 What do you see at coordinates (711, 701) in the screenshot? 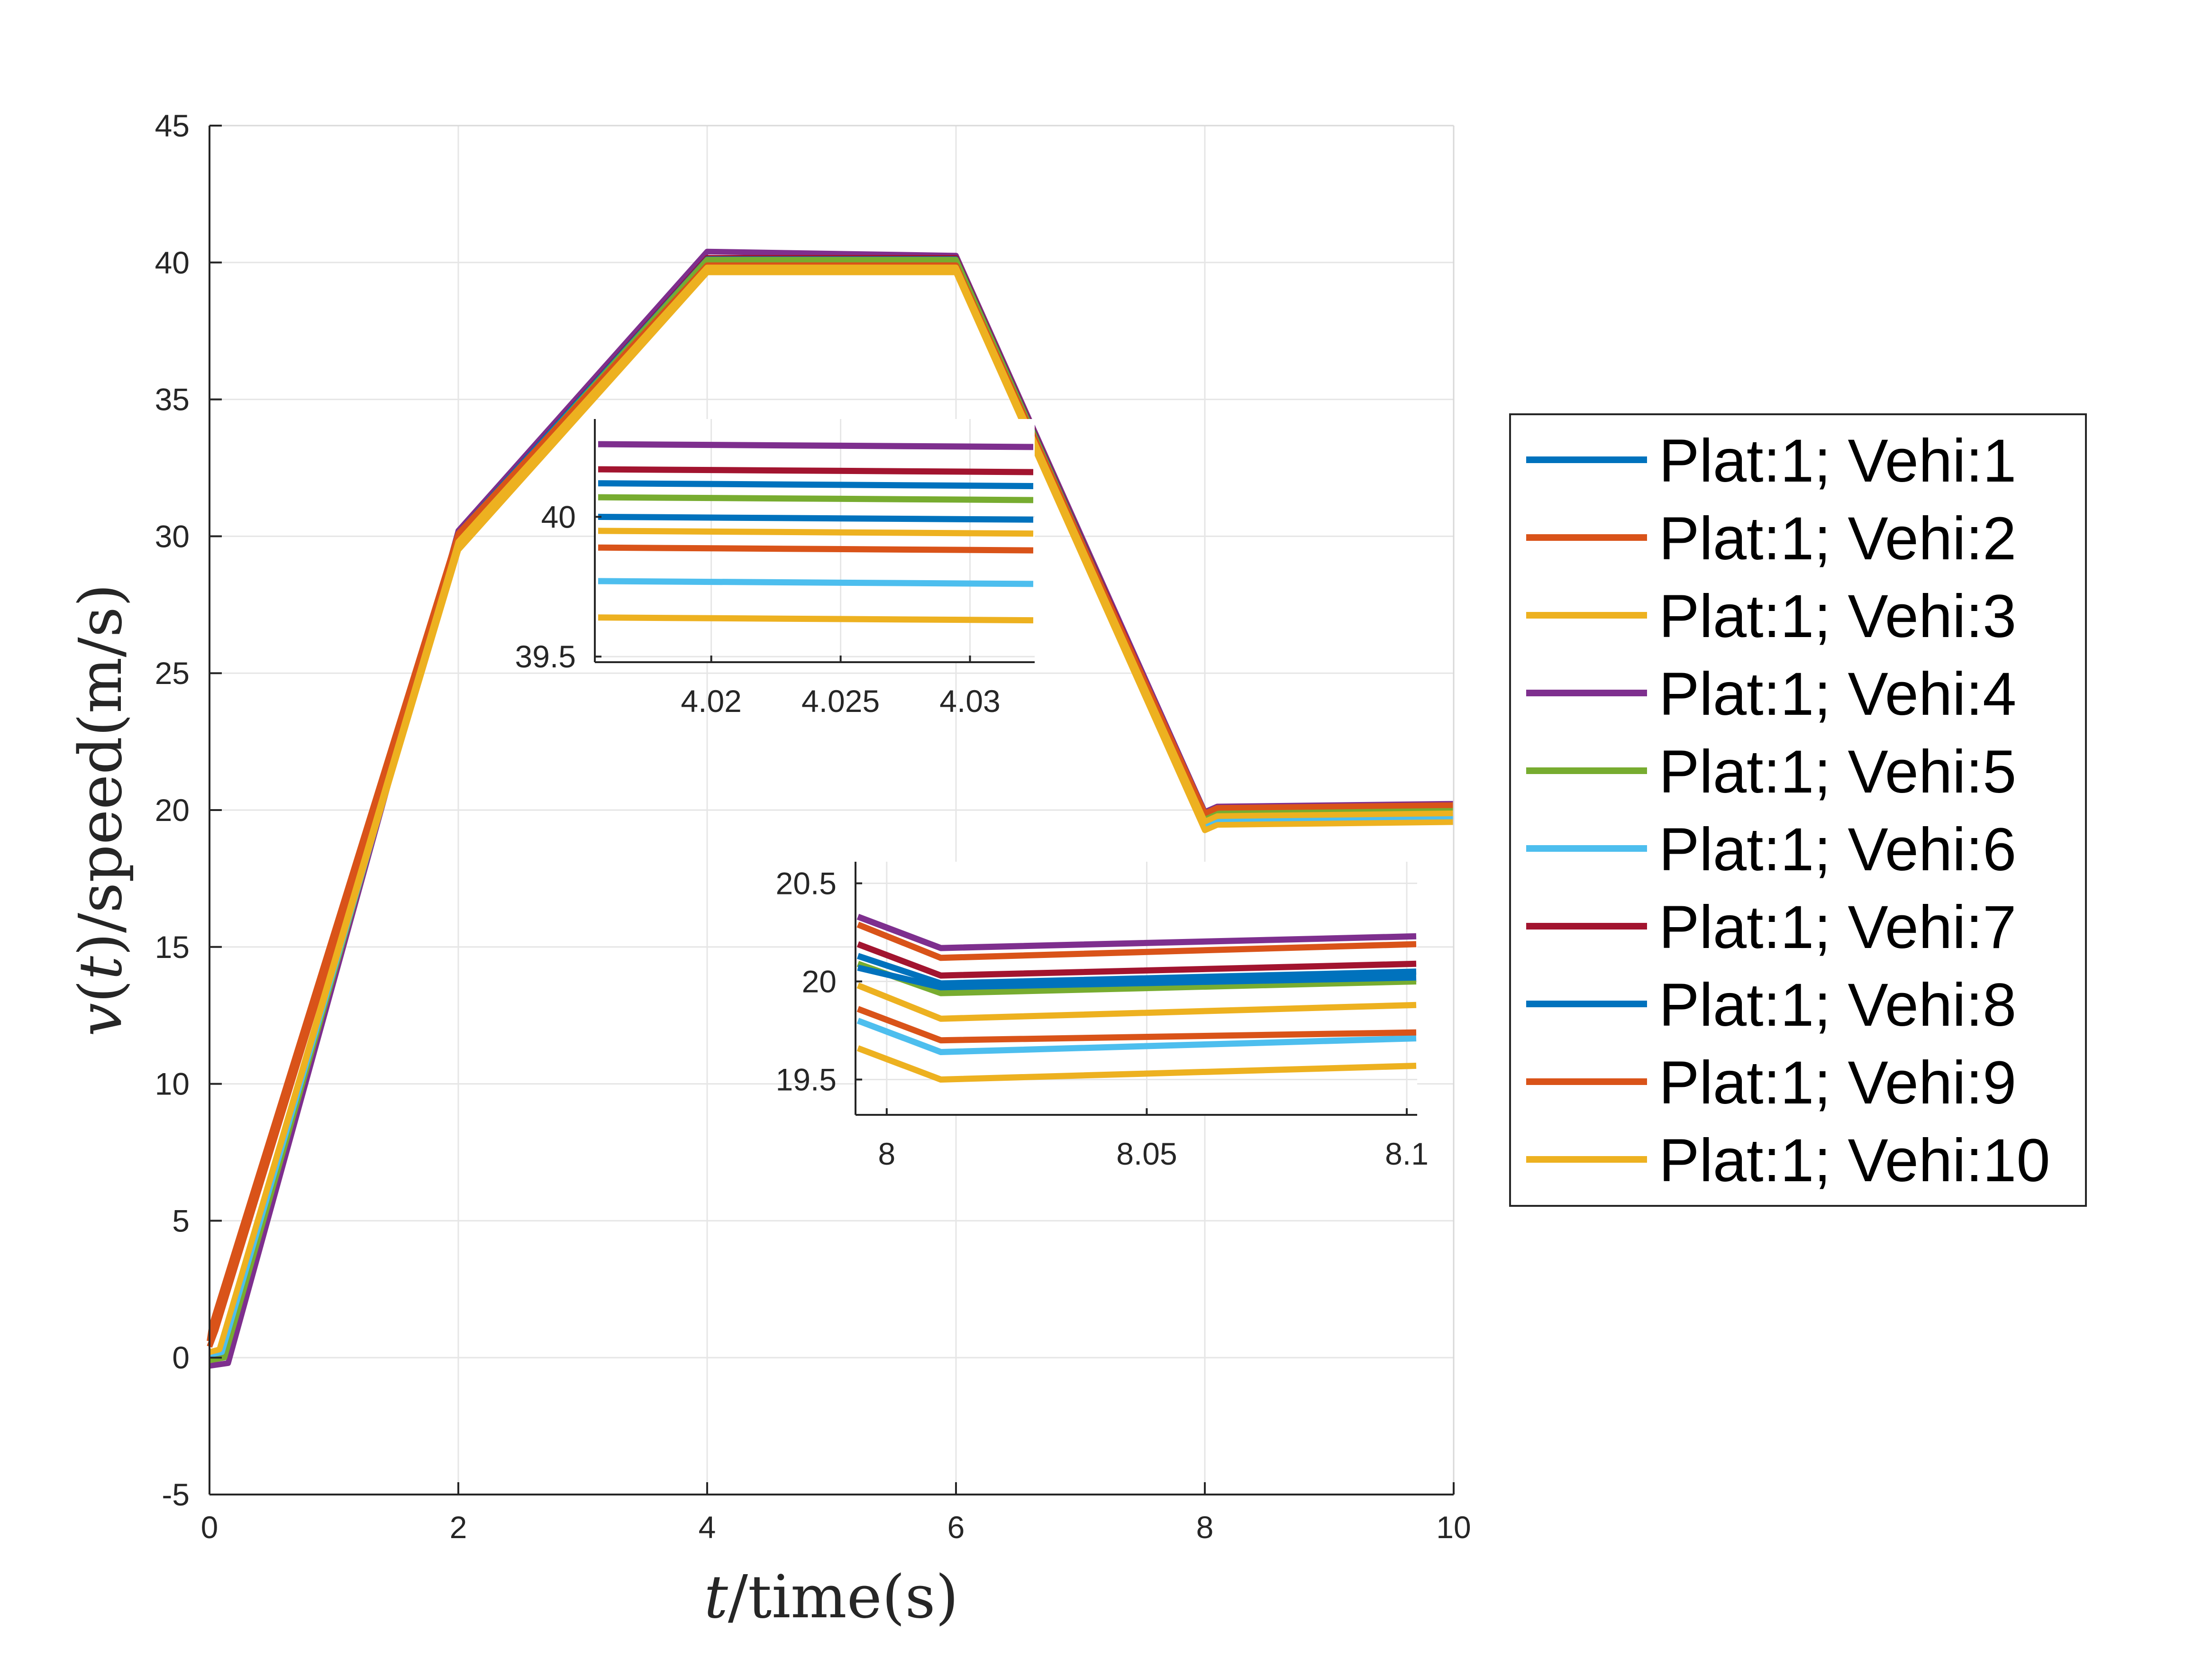
I see `inset-x-tick-label: 4.02` at bounding box center [711, 701].